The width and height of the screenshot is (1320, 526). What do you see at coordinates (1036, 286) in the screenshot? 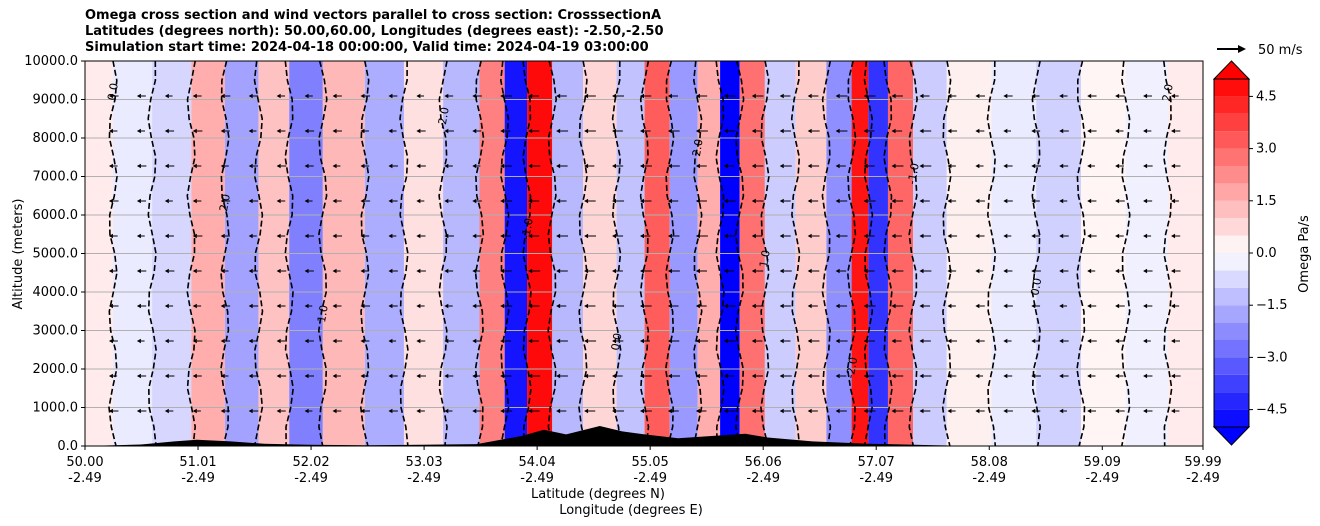
I see `contour-label: 0.0` at bounding box center [1036, 286].